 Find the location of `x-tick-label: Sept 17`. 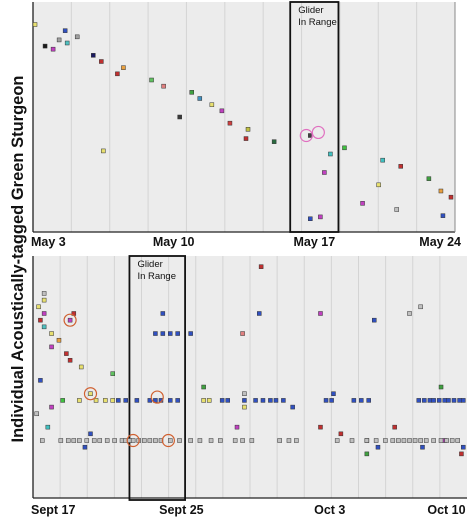

x-tick-label: Sept 17 is located at coordinates (53, 510).